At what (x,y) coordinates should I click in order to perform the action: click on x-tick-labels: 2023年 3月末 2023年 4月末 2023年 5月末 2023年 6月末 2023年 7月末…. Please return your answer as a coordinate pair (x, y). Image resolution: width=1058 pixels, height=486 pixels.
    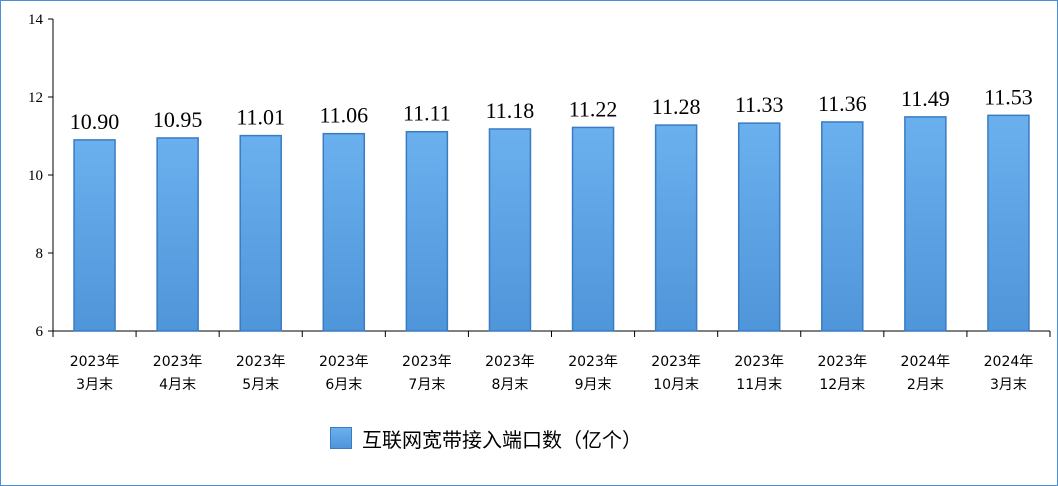
    Looking at the image, I should click on (552, 373).